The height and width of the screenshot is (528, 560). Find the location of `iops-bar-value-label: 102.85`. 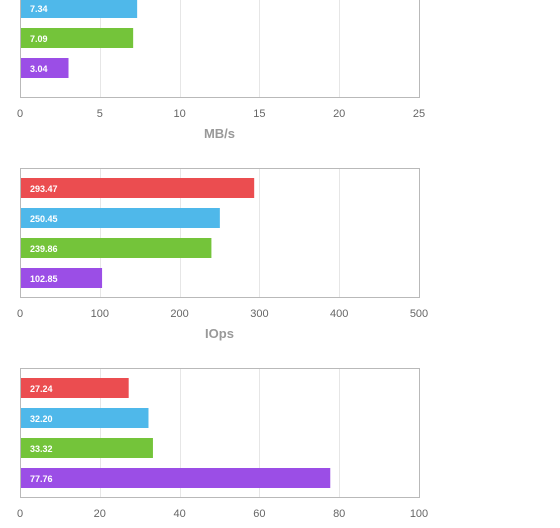

iops-bar-value-label: 102.85 is located at coordinates (44, 279).